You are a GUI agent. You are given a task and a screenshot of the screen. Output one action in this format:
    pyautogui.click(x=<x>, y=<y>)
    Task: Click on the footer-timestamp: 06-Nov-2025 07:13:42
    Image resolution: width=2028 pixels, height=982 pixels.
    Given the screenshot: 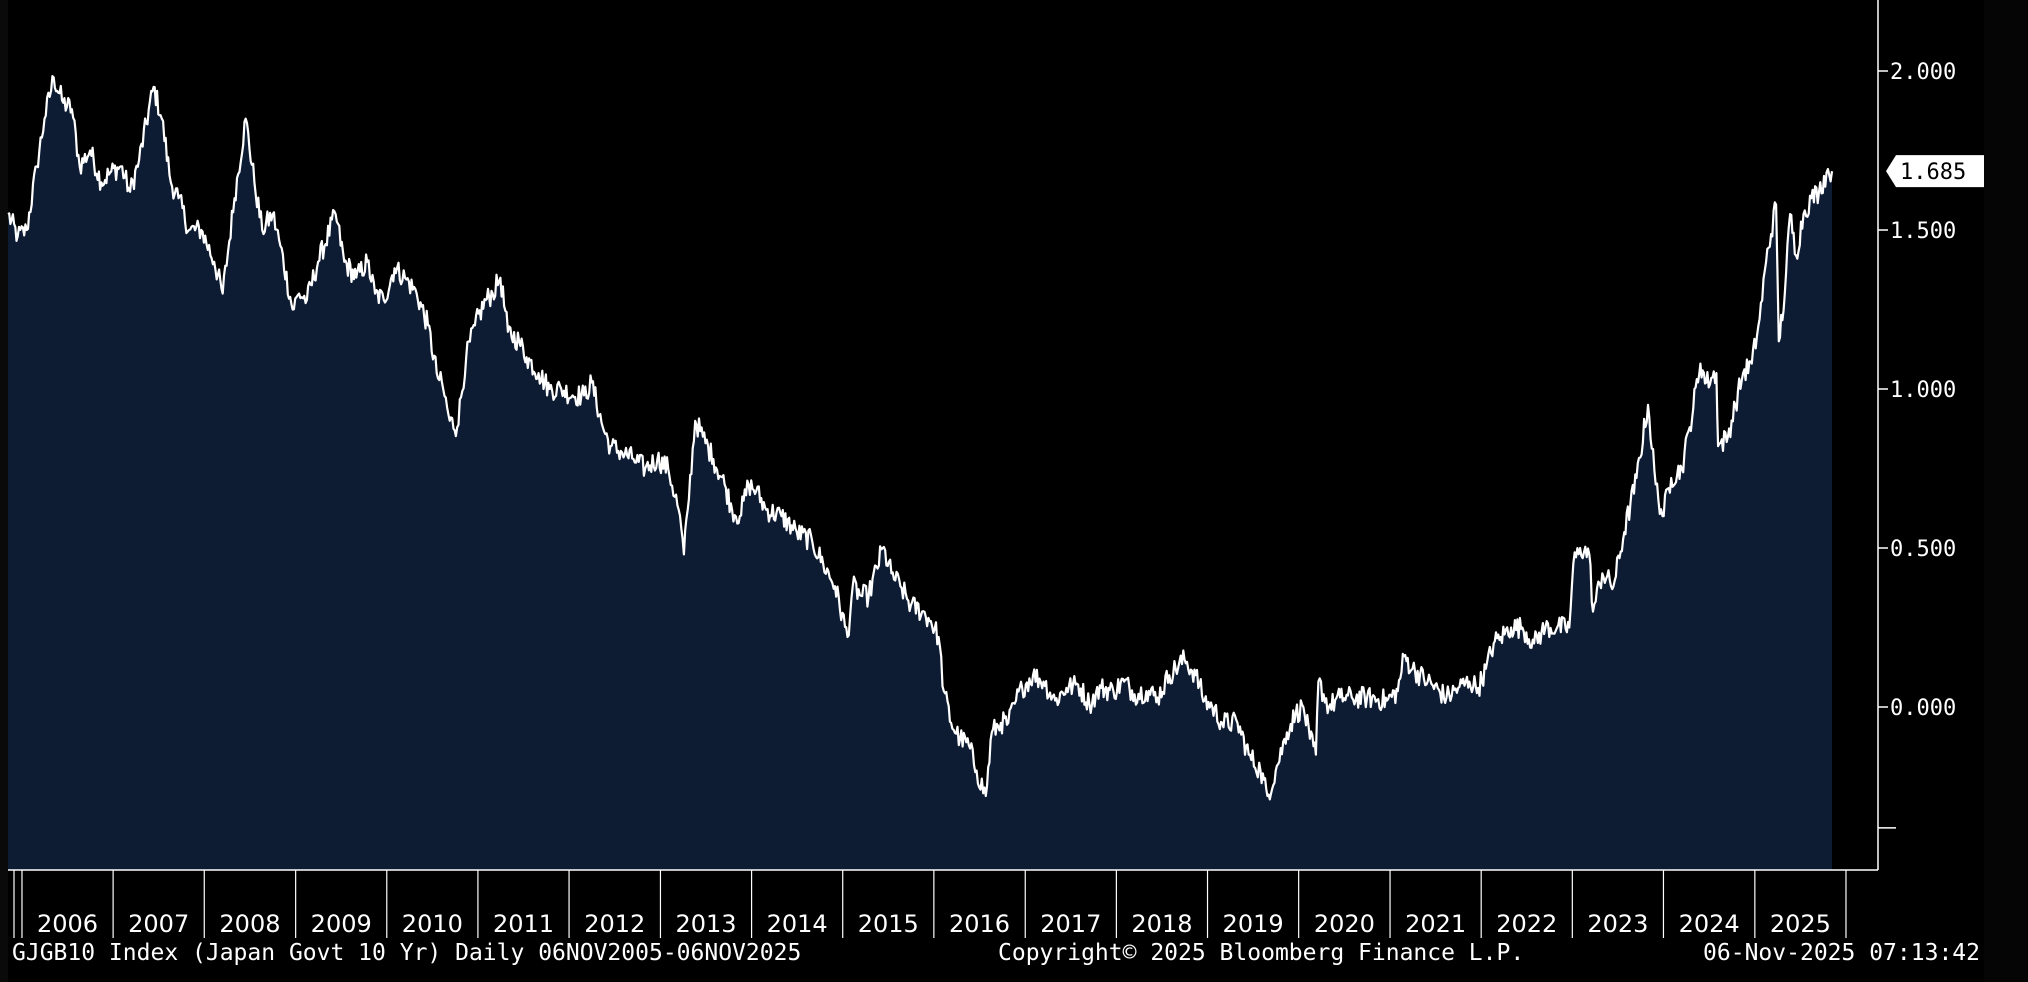 What is the action you would take?
    pyautogui.click(x=1841, y=953)
    